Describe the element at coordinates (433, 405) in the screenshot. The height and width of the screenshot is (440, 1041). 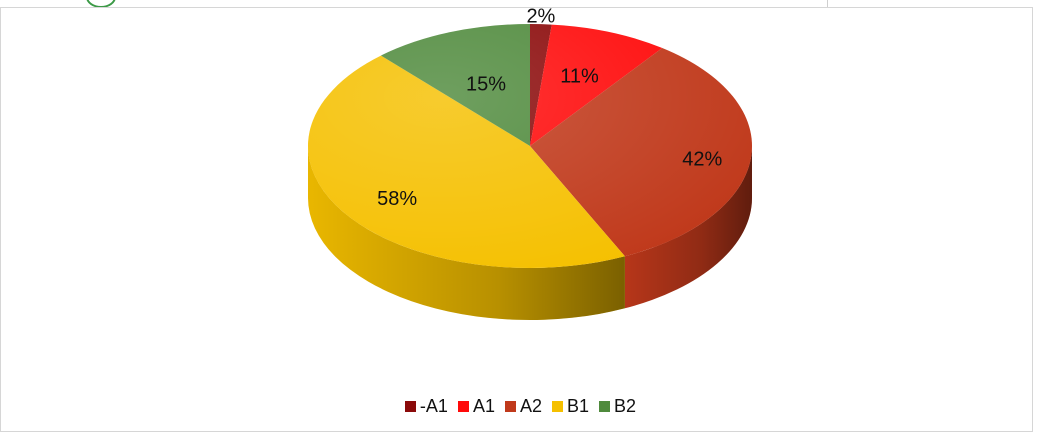
I see `legend-label: -A1` at that location.